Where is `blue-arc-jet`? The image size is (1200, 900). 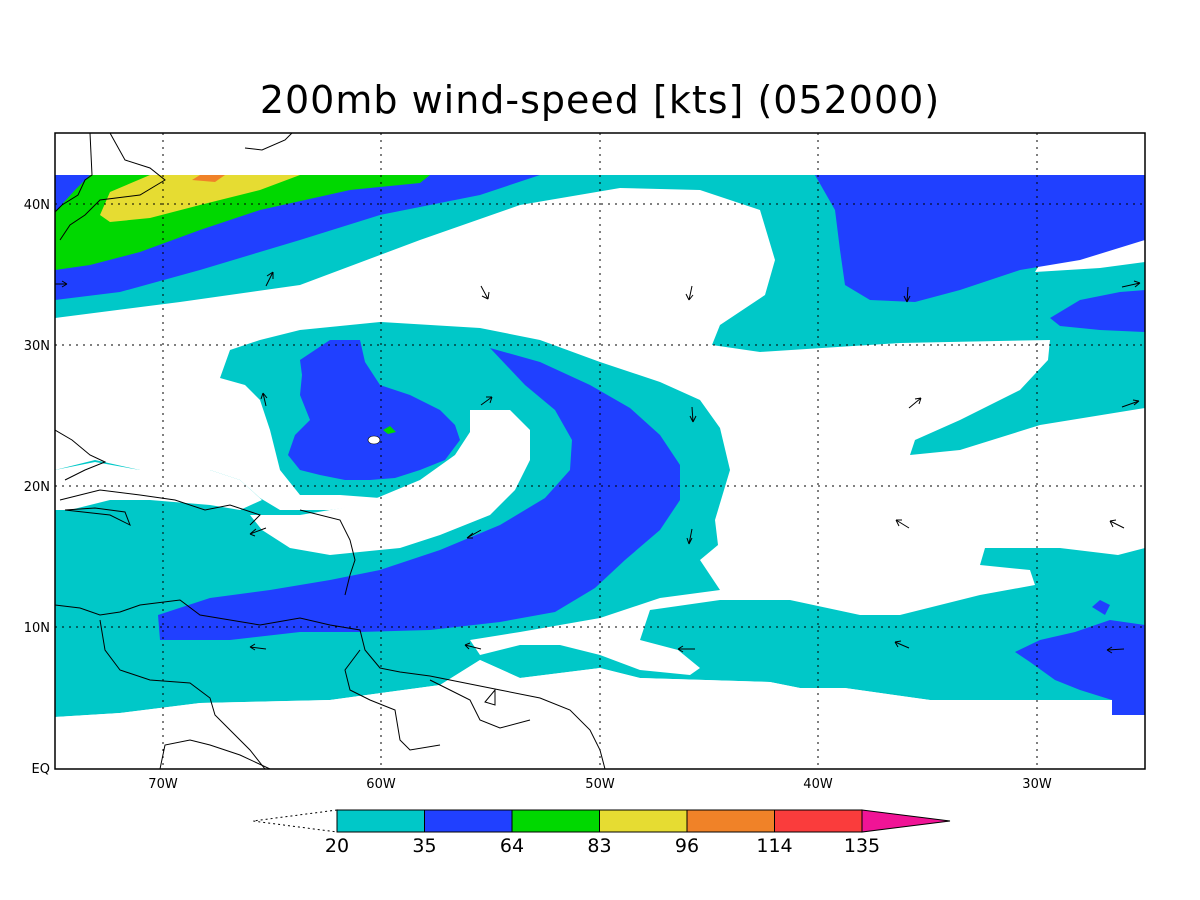 blue-arc-jet is located at coordinates (419, 494).